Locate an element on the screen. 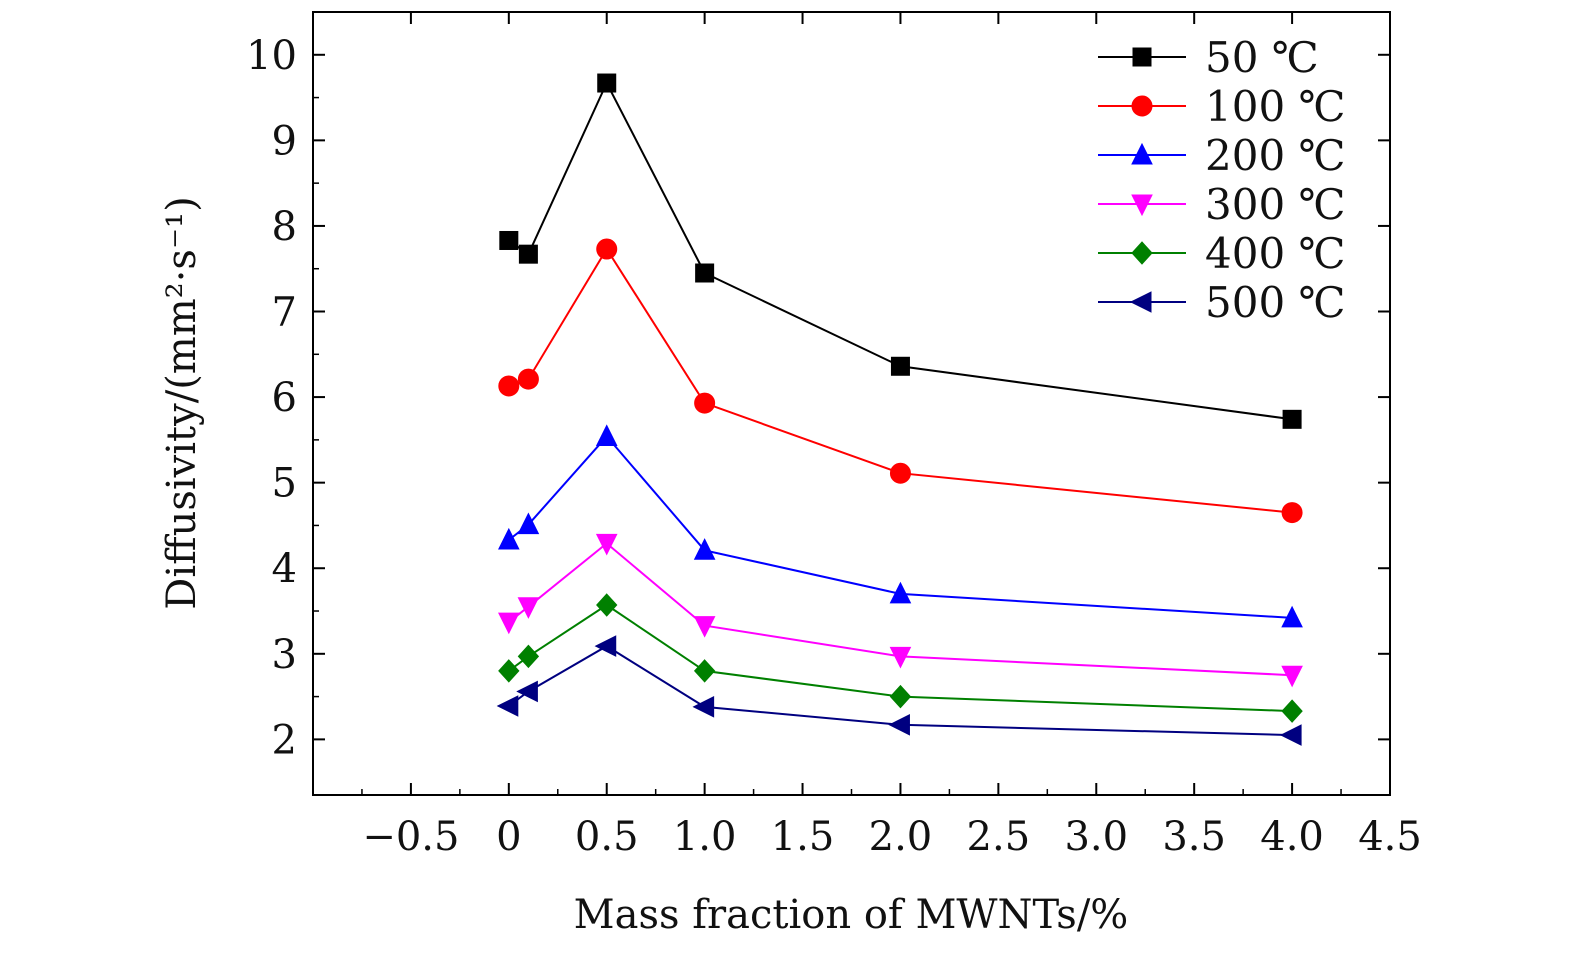 The width and height of the screenshot is (1575, 955). x-tick-label: 3.0 is located at coordinates (1096, 837).